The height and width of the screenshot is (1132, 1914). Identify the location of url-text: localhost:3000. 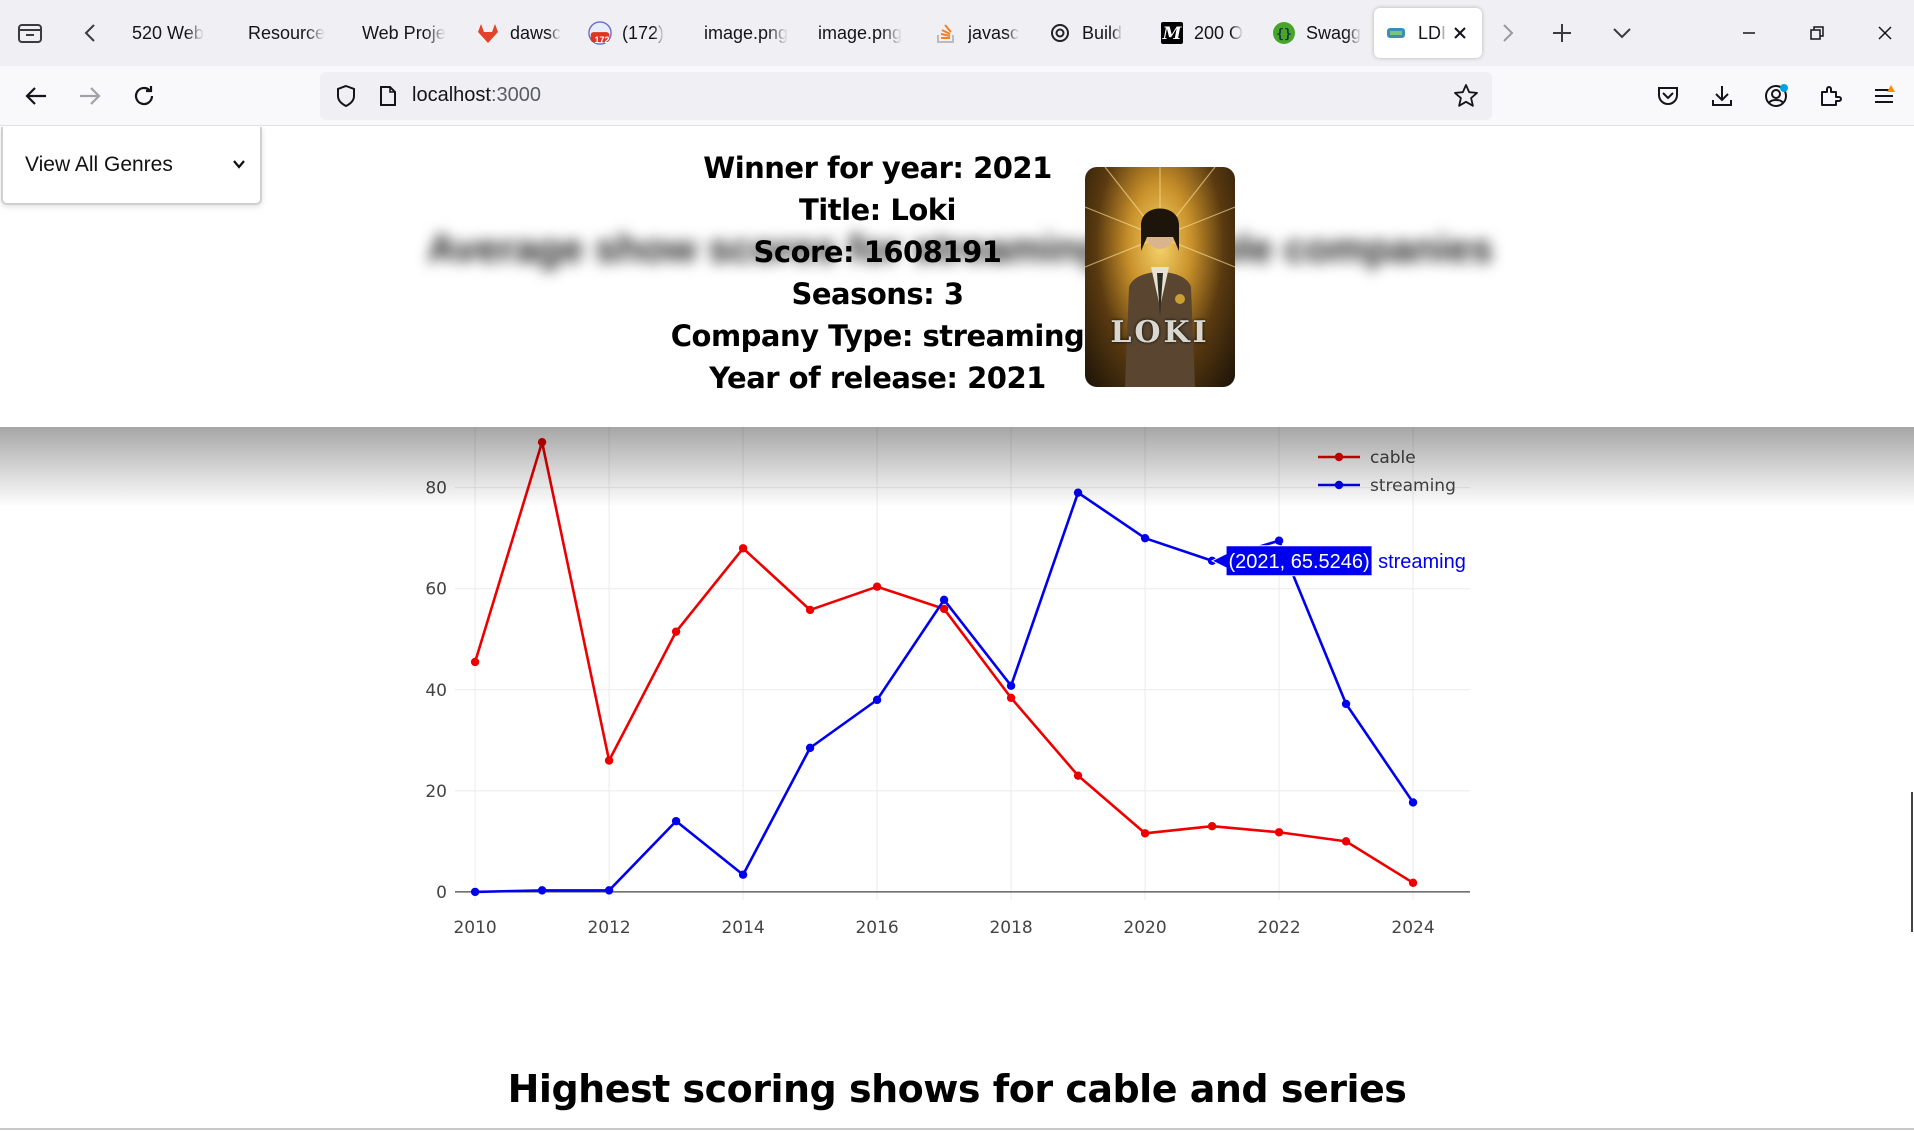
(476, 95).